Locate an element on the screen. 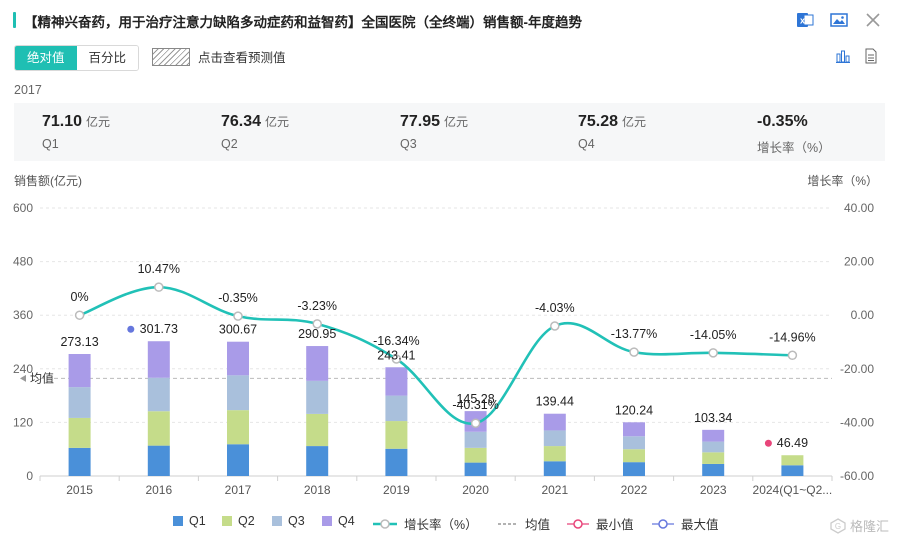 The height and width of the screenshot is (547, 897). title-accent-bar is located at coordinates (14, 20).